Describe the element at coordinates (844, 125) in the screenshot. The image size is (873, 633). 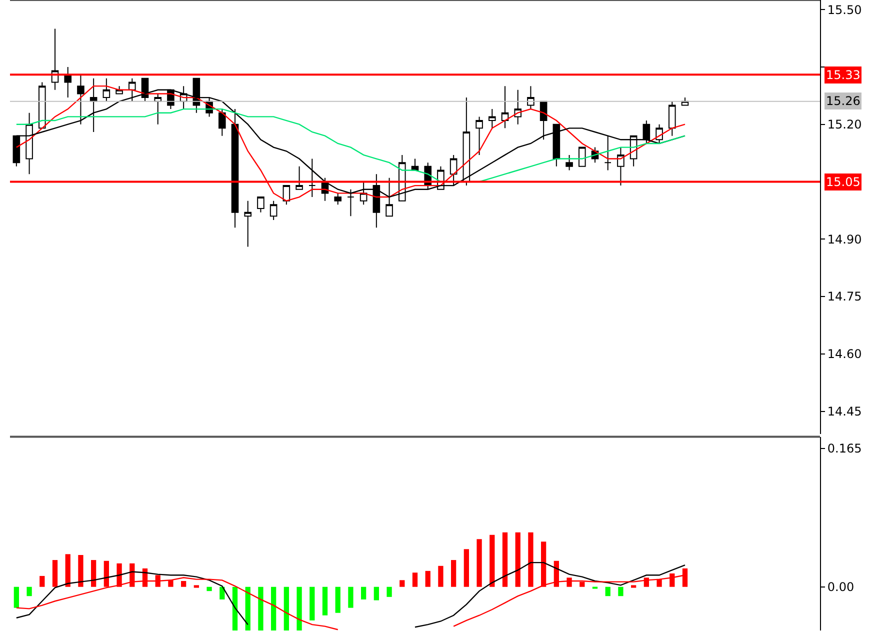
I see `y-tick-label: 15.20` at that location.